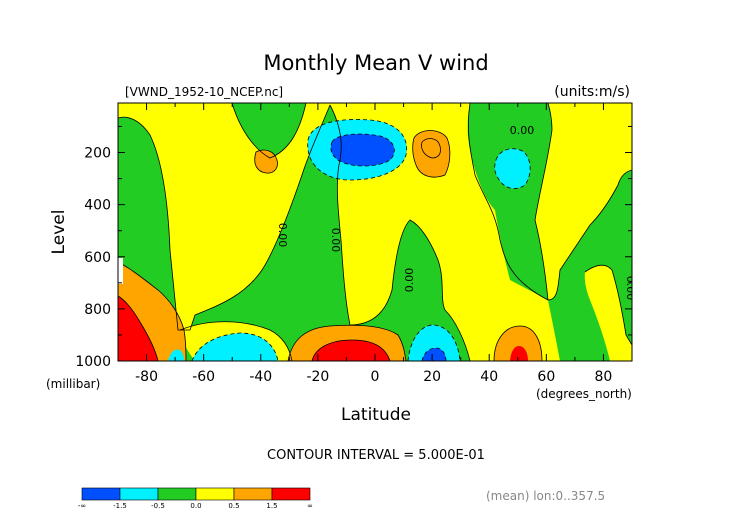 The width and height of the screenshot is (752, 532). I want to click on y-axis-units: (millibar), so click(73, 384).